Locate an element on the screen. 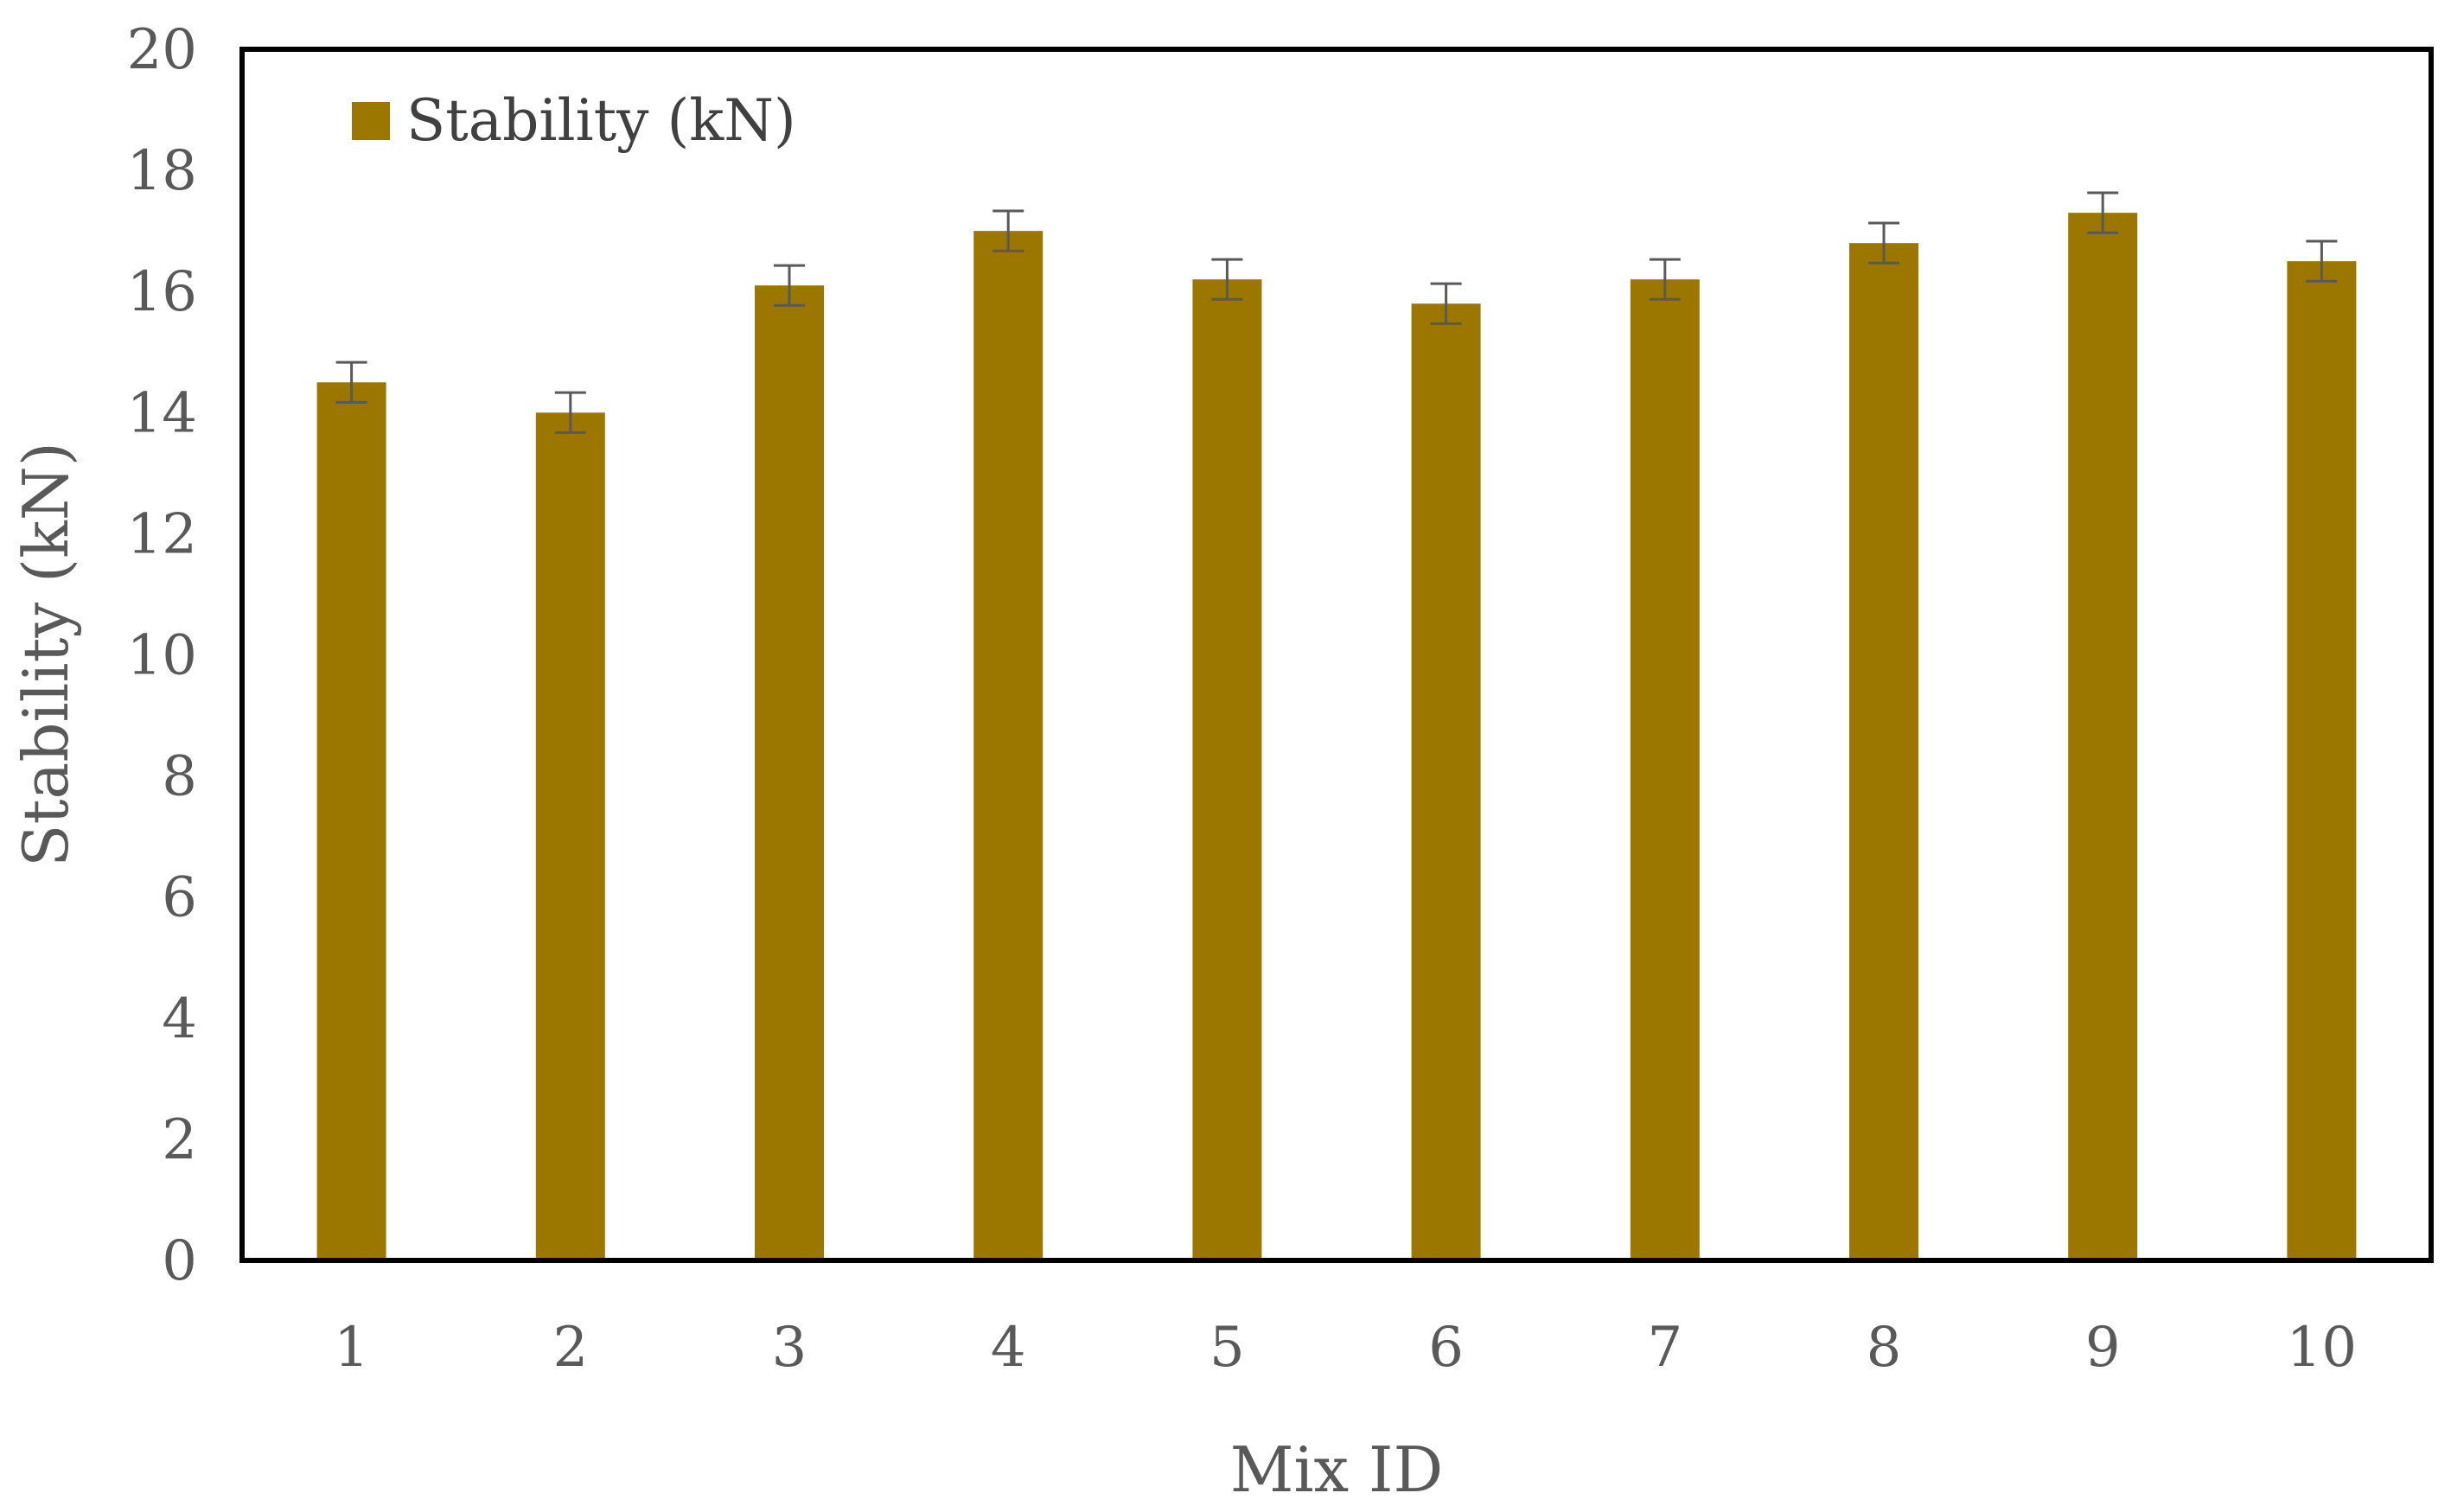 The image size is (2451, 1512). x-tick-label: 5 is located at coordinates (1227, 1348).